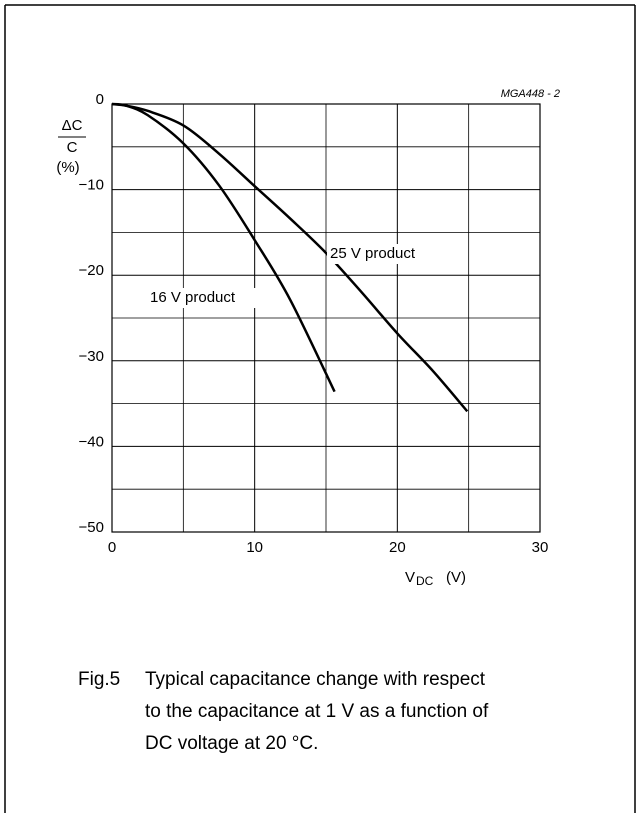 The width and height of the screenshot is (640, 813). What do you see at coordinates (254, 547) in the screenshot?
I see `x-tick-label: 10` at bounding box center [254, 547].